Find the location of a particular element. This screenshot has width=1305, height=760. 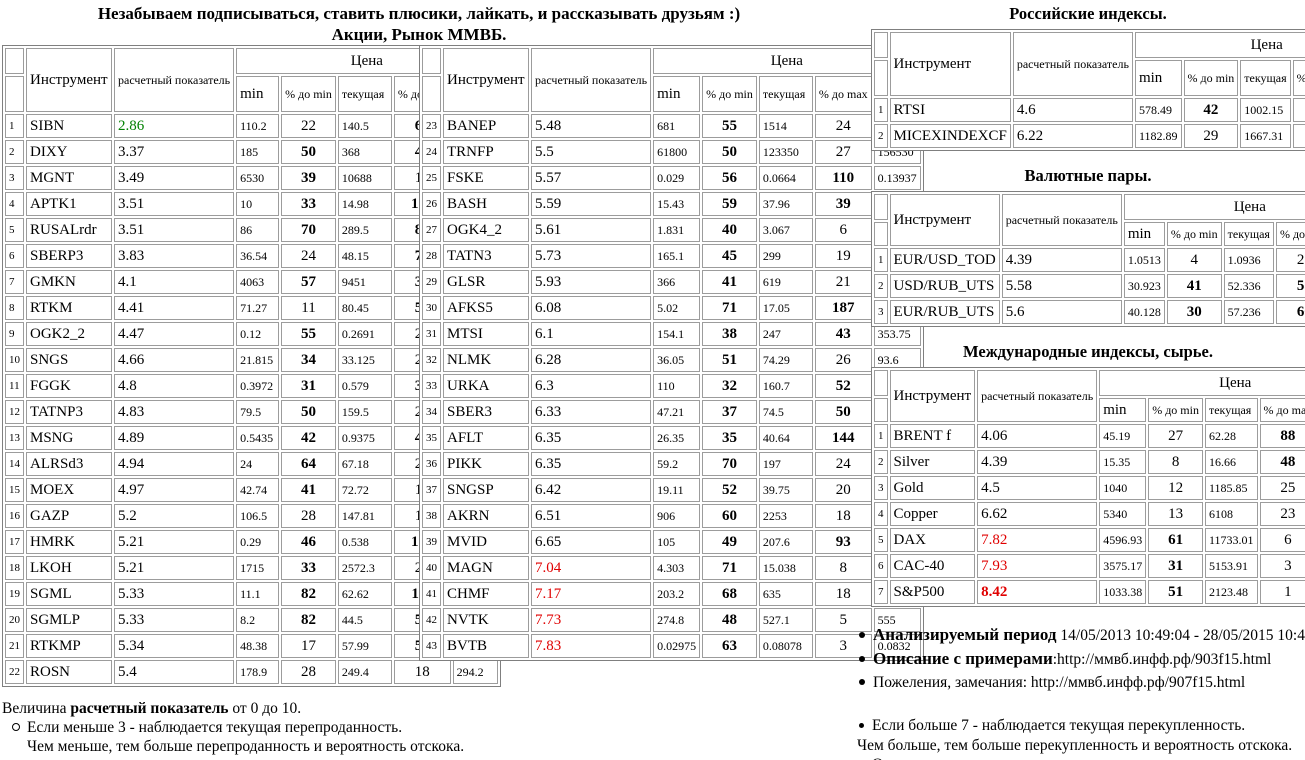

current-cell: 247 is located at coordinates (785, 334).